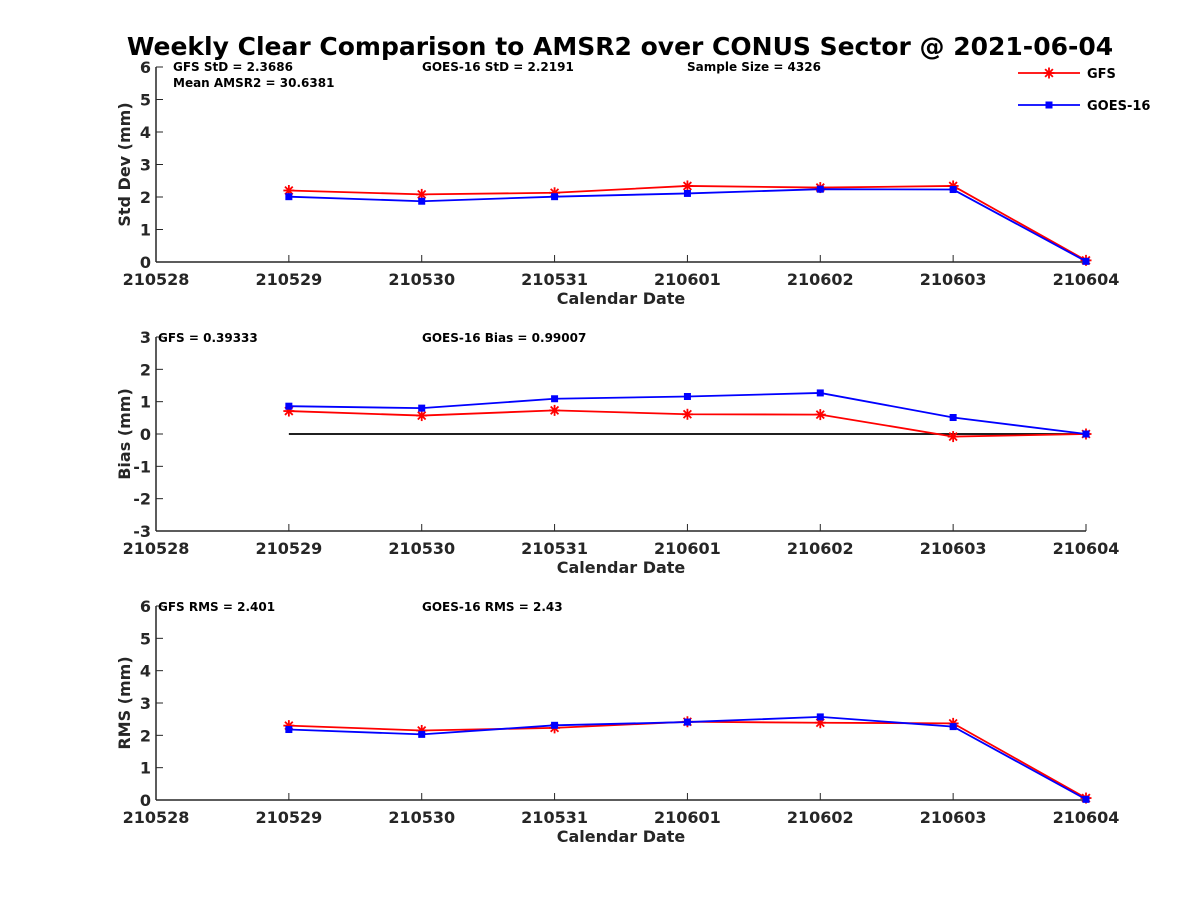 This screenshot has width=1200, height=900. Describe the element at coordinates (124, 164) in the screenshot. I see `y-axis-label: Std Dev (mm)` at that location.